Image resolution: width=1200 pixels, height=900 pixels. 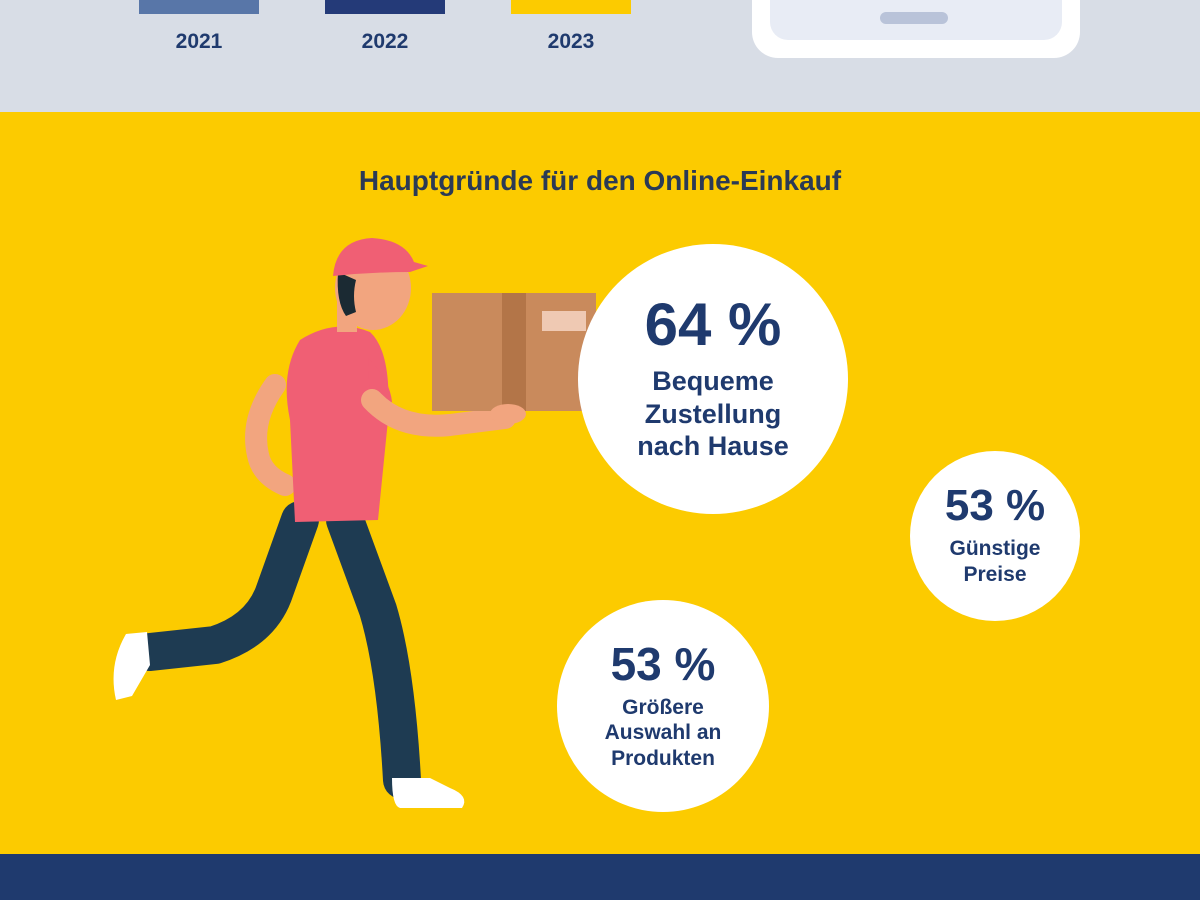 What do you see at coordinates (600, 180) in the screenshot?
I see `section-title: Hauptgründe für den Online-Einkauf` at bounding box center [600, 180].